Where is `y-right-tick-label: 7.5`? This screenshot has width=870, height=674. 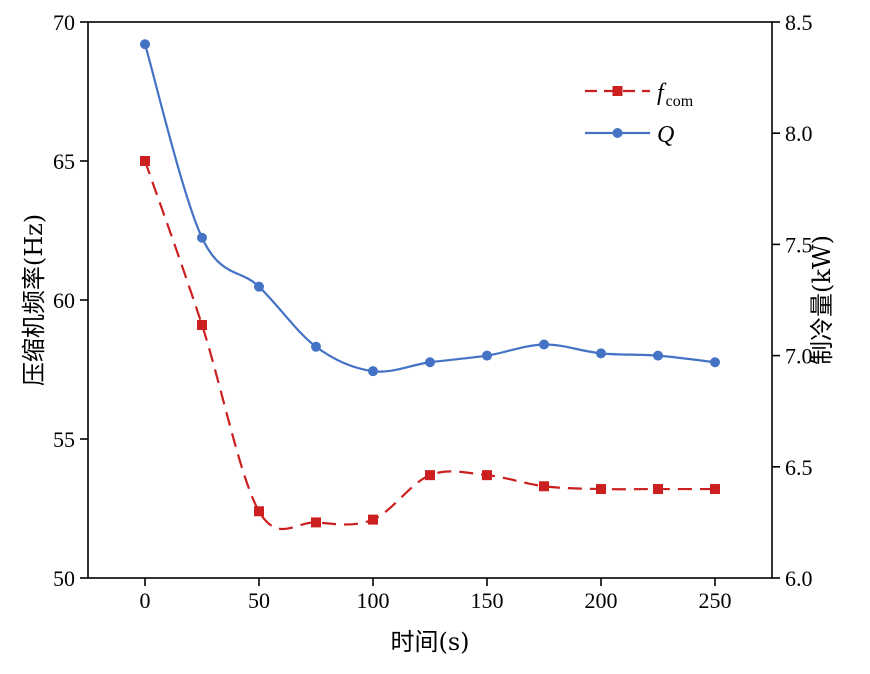
y-right-tick-label: 7.5 is located at coordinates (799, 244).